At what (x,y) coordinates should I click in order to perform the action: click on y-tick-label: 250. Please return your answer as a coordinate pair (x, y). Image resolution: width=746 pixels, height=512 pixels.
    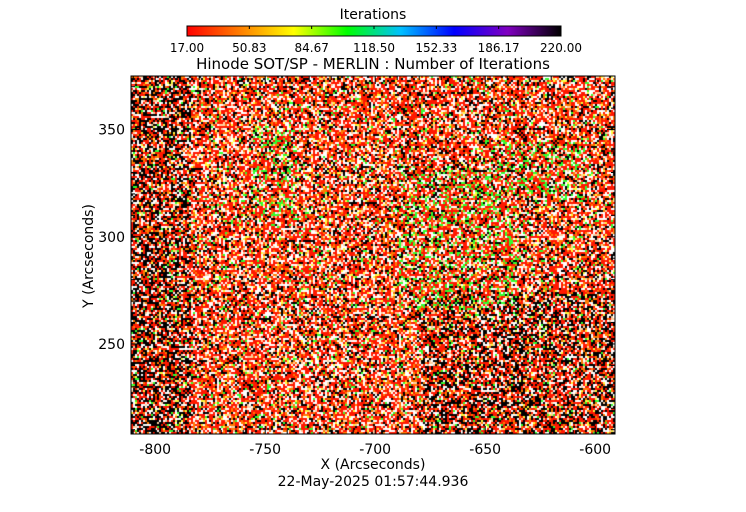
    Looking at the image, I should click on (111, 345).